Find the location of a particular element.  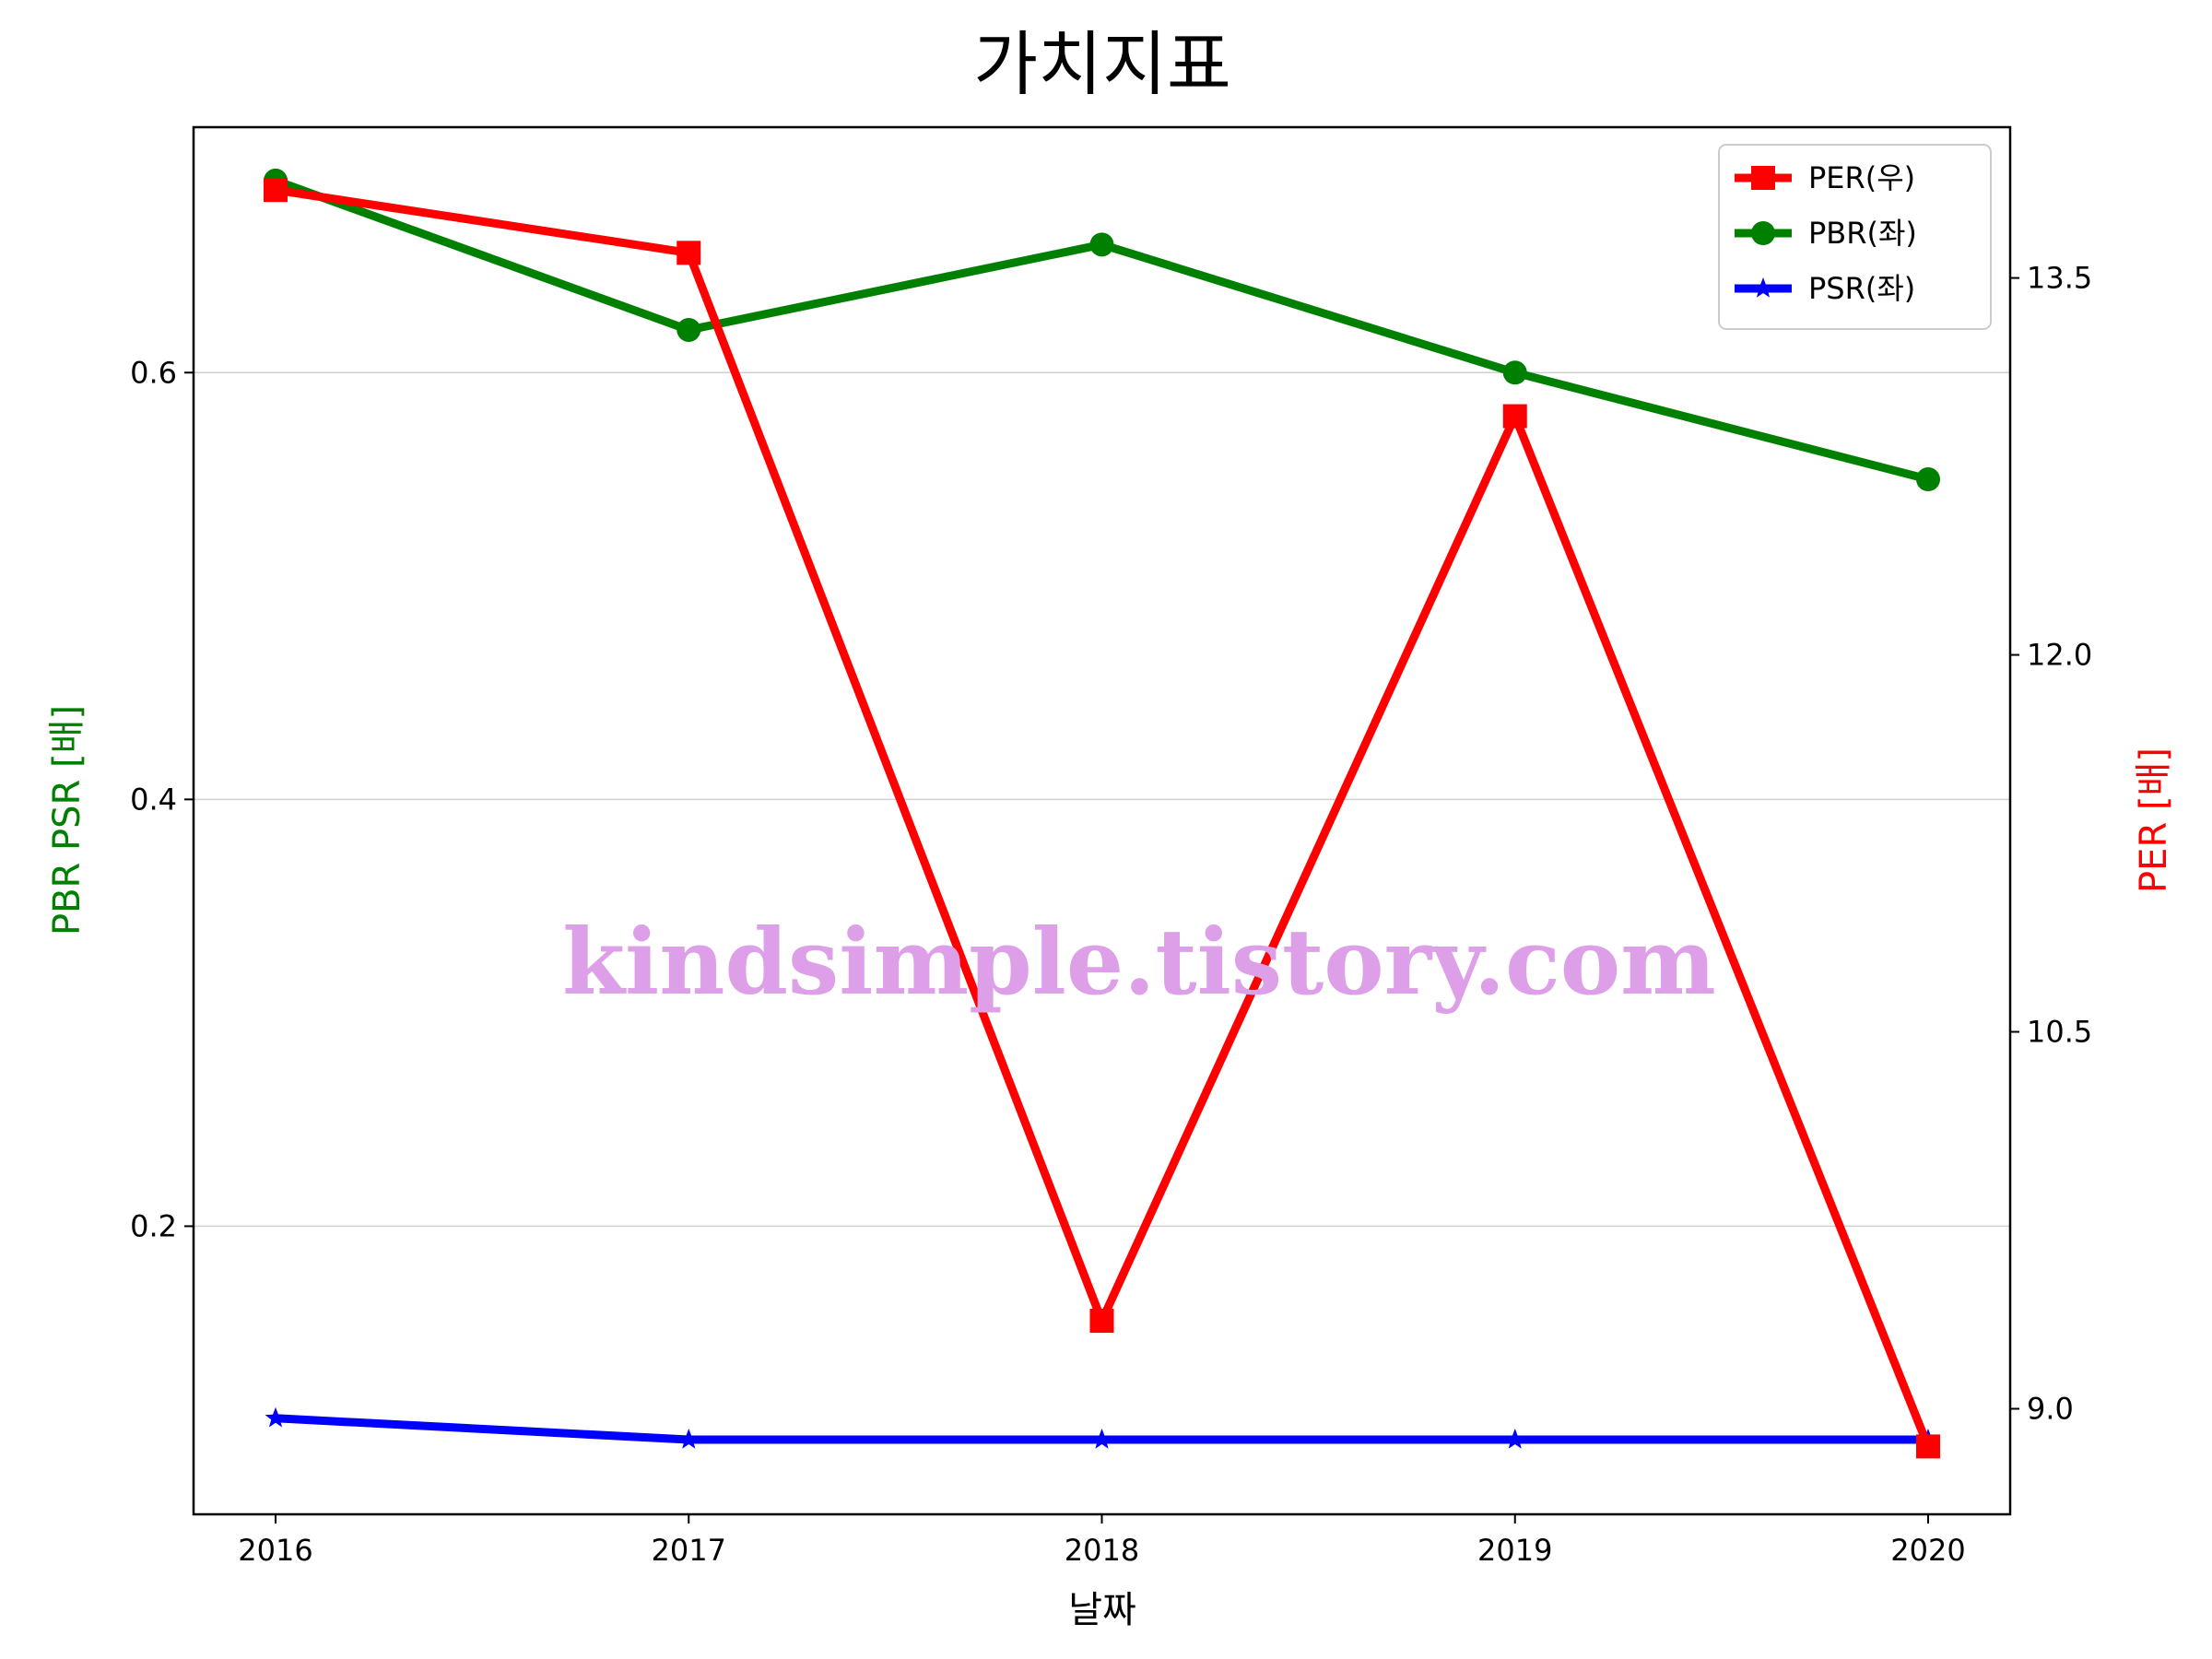

y-left-tick-label: 0.4 is located at coordinates (153, 799).